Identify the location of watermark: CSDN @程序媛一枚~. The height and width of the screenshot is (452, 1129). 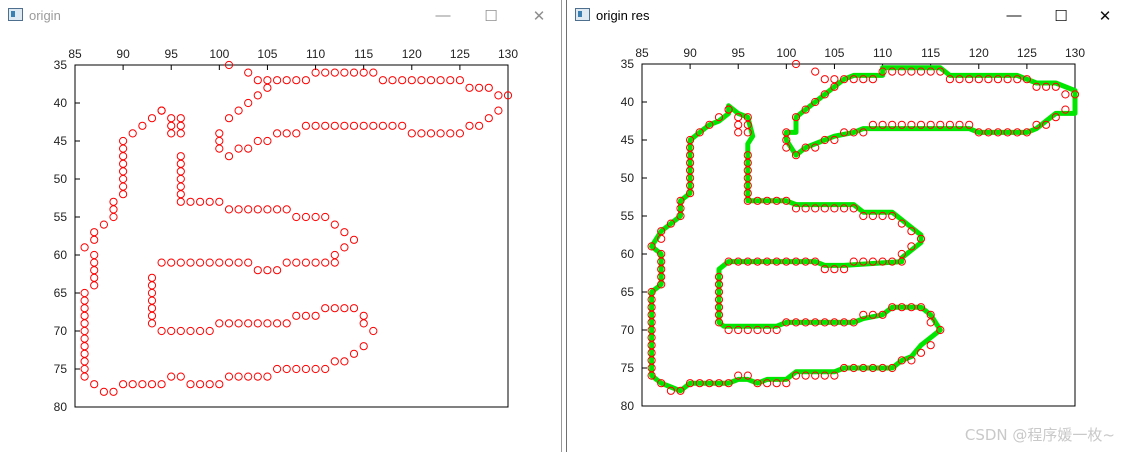
(1039, 435).